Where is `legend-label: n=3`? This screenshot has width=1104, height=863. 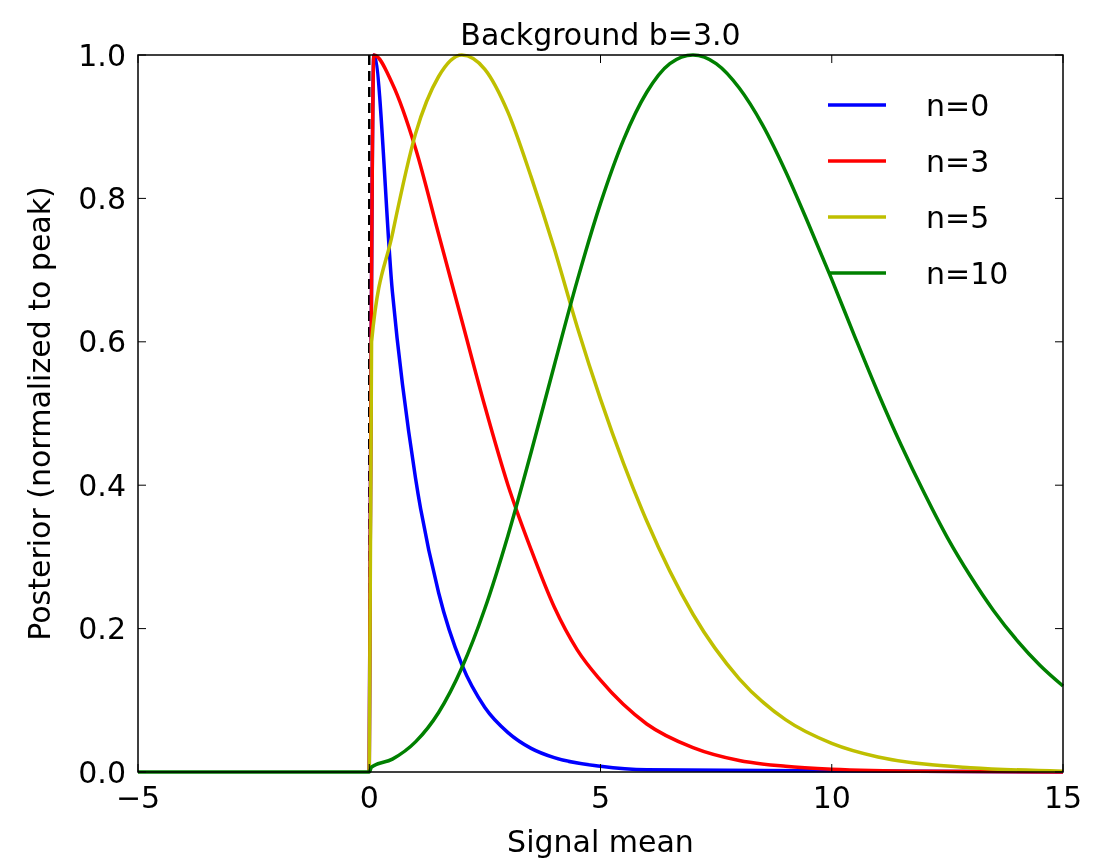 legend-label: n=3 is located at coordinates (958, 161).